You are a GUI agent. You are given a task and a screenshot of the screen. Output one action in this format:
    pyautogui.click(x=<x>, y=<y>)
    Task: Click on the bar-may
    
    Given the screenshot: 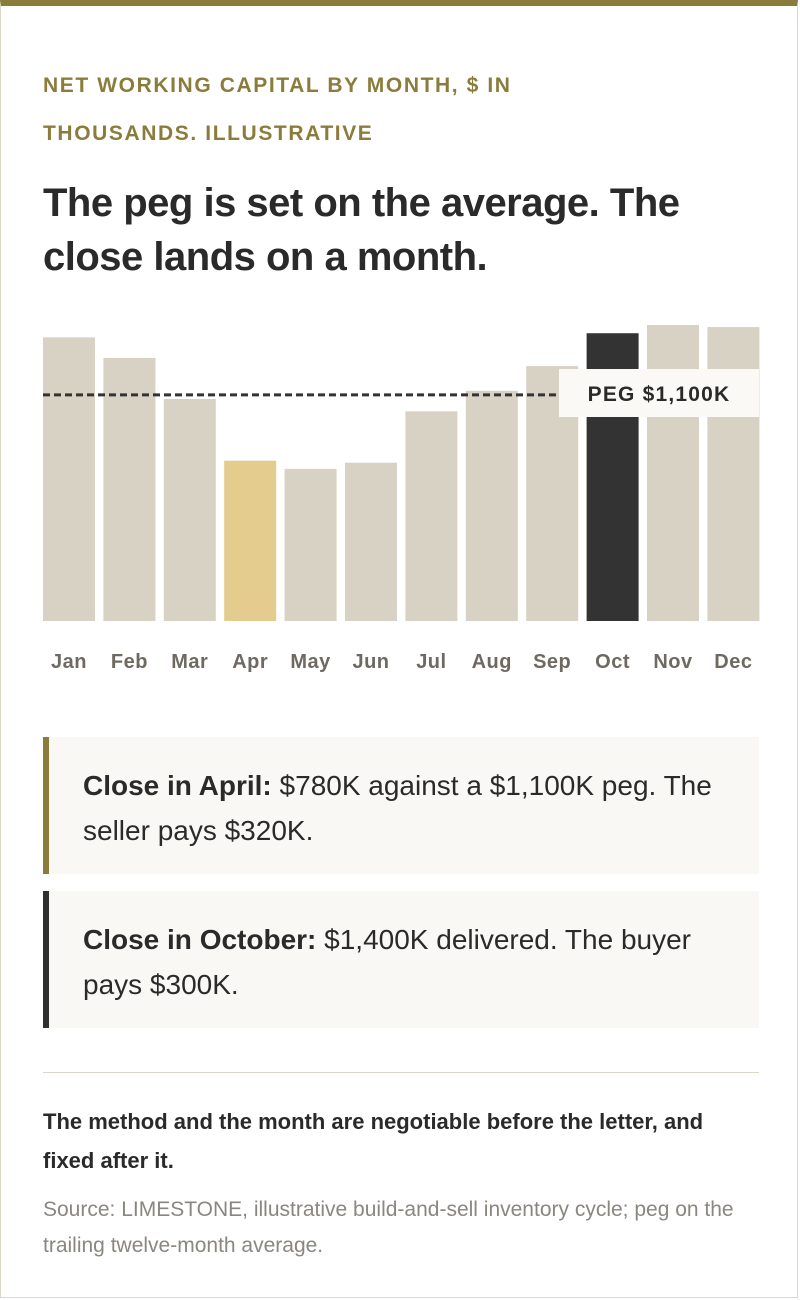 What is the action you would take?
    pyautogui.click(x=310, y=544)
    